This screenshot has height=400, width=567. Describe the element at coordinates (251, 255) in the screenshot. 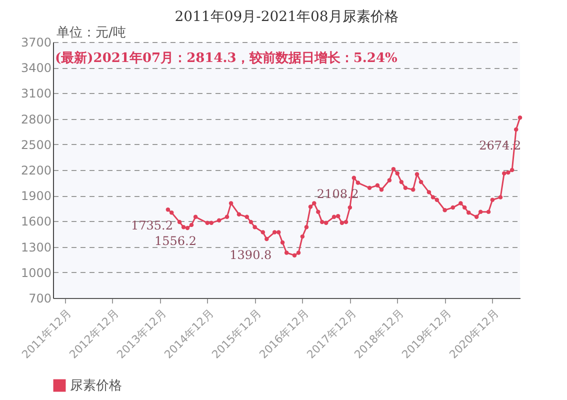

I see `data-label: 1390.8` at that location.